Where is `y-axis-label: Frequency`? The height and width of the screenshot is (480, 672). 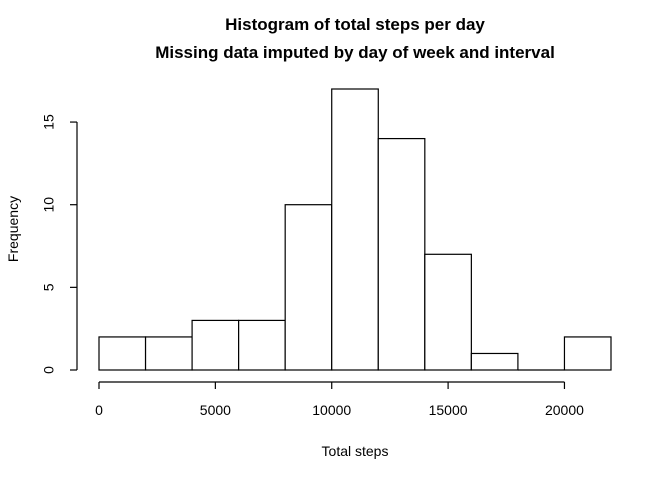 y-axis-label: Frequency is located at coordinates (13, 229).